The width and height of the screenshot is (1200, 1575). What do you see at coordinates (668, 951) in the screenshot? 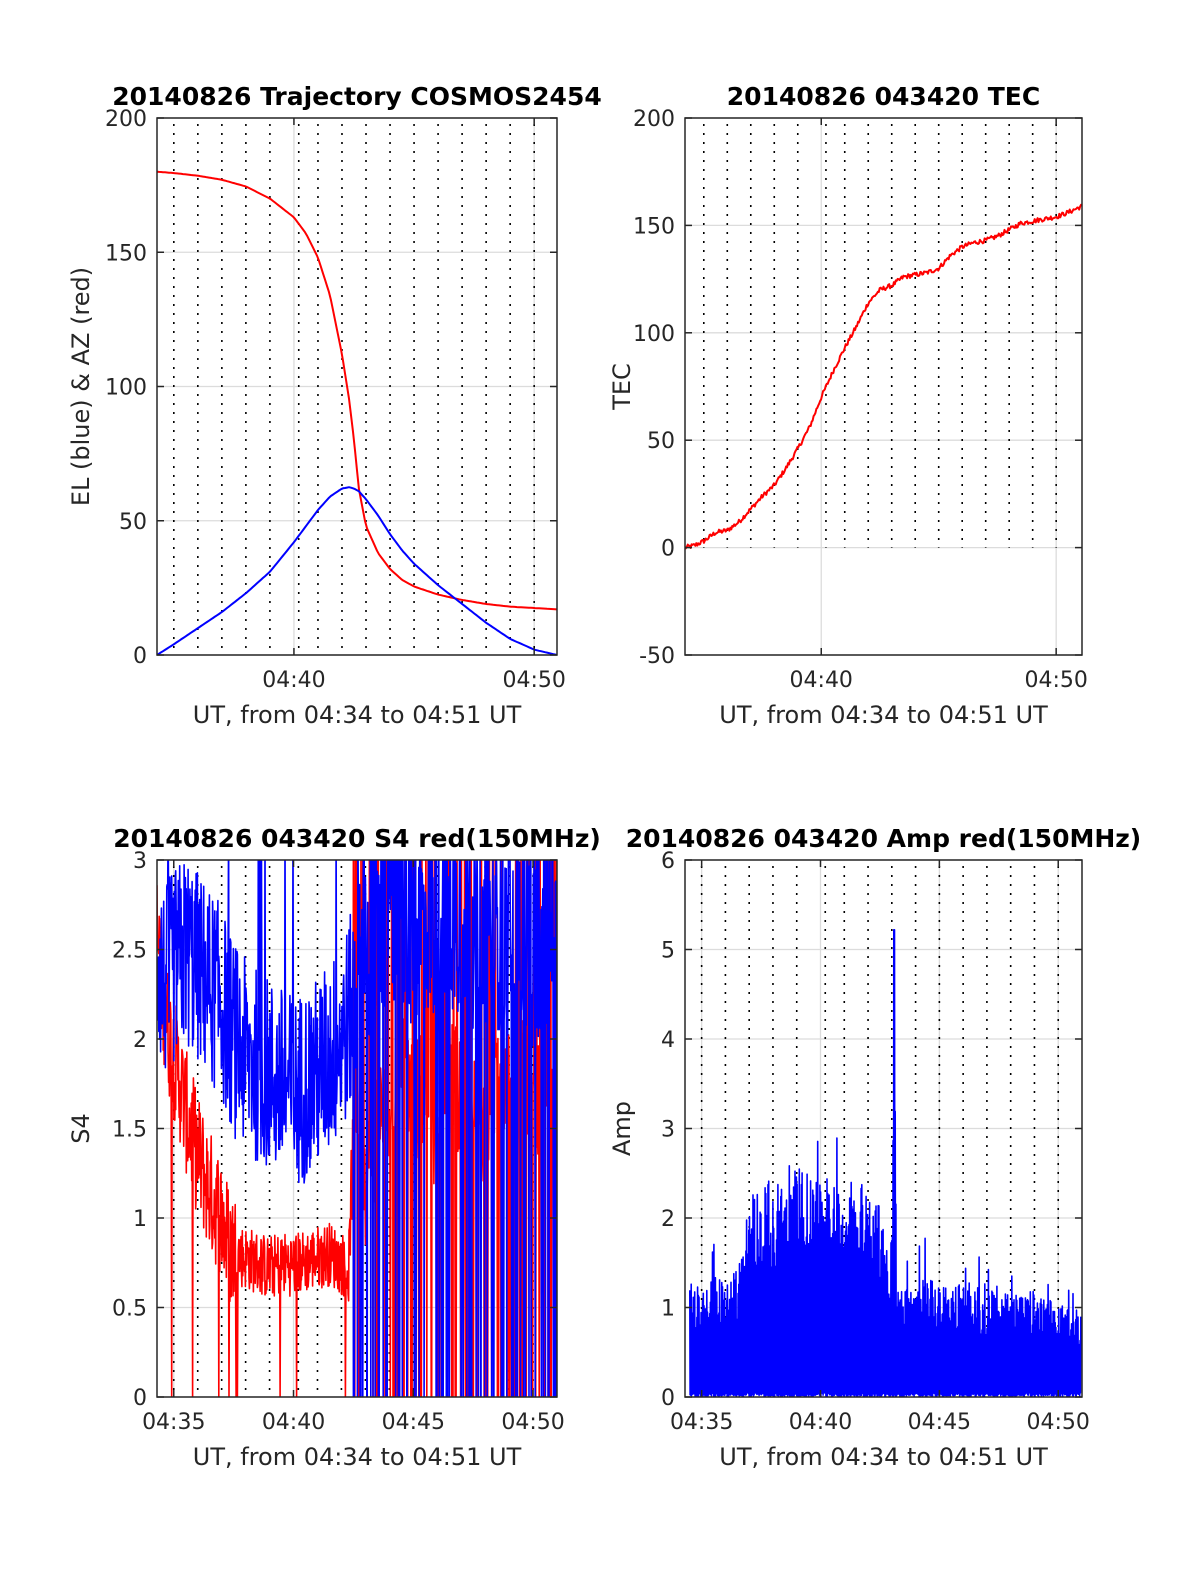
I see `y-tick-label: 5` at bounding box center [668, 951].